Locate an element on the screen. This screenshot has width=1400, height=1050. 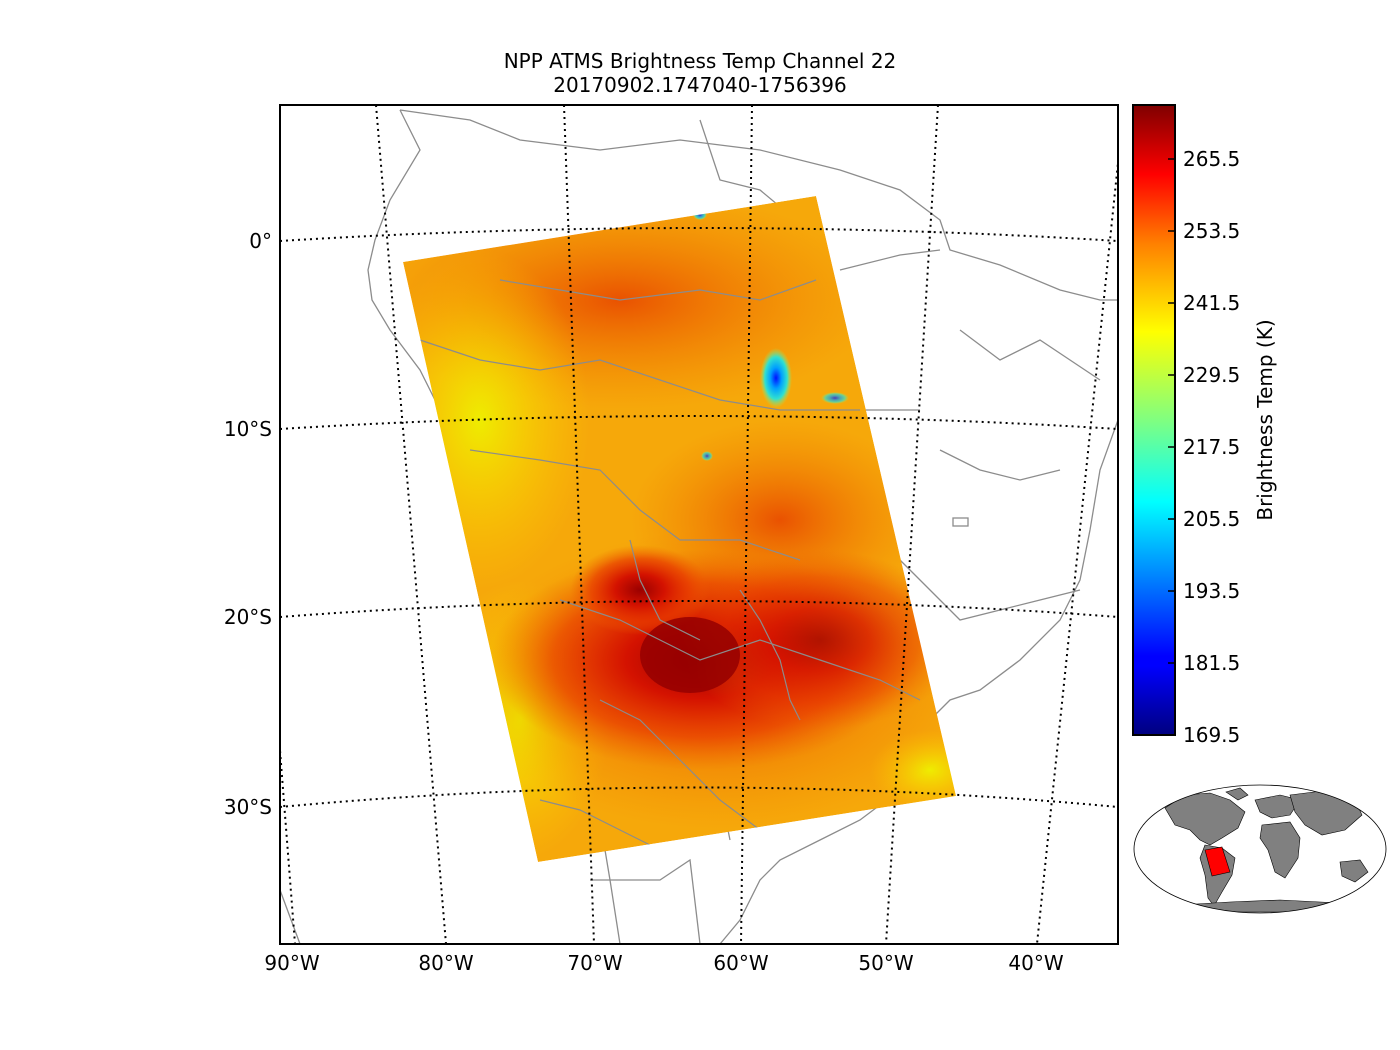
meridian-50w is located at coordinates (912, 524).